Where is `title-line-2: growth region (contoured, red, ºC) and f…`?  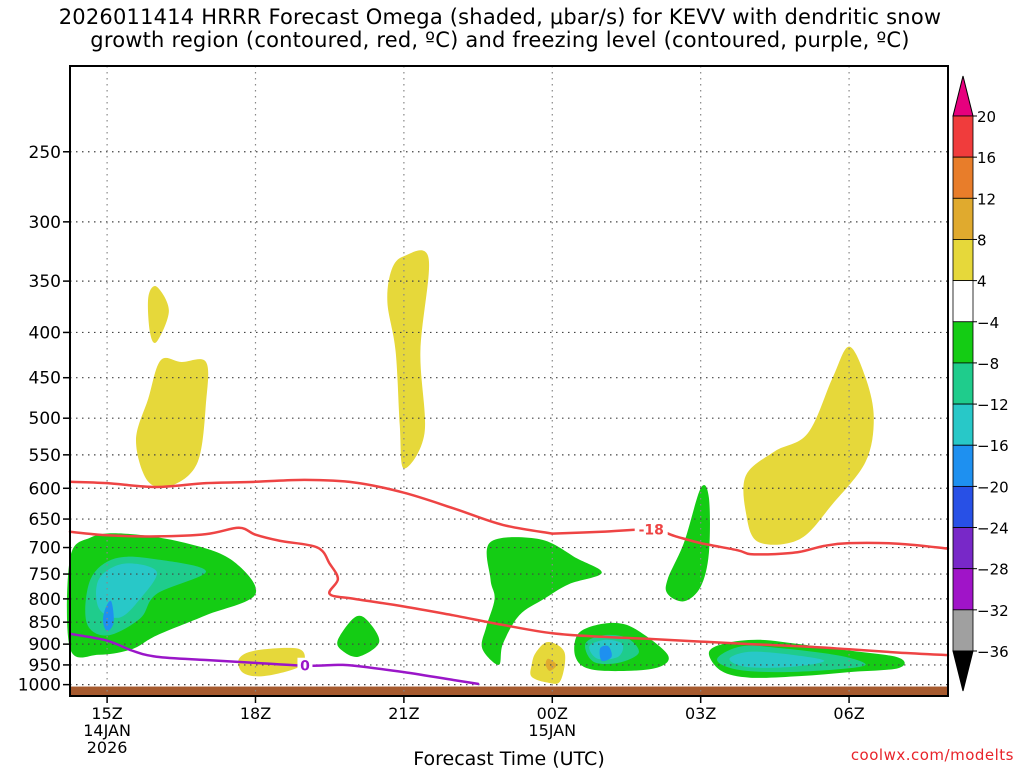
title-line-2: growth region (contoured, red, ºC) and f… is located at coordinates (500, 40).